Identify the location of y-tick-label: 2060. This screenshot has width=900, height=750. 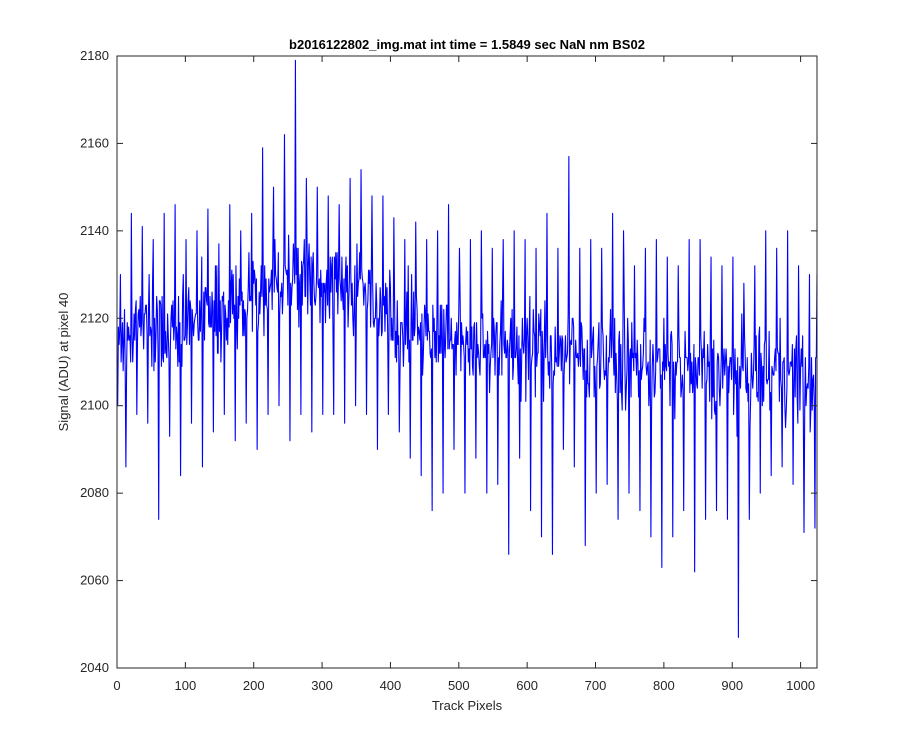
(94, 580).